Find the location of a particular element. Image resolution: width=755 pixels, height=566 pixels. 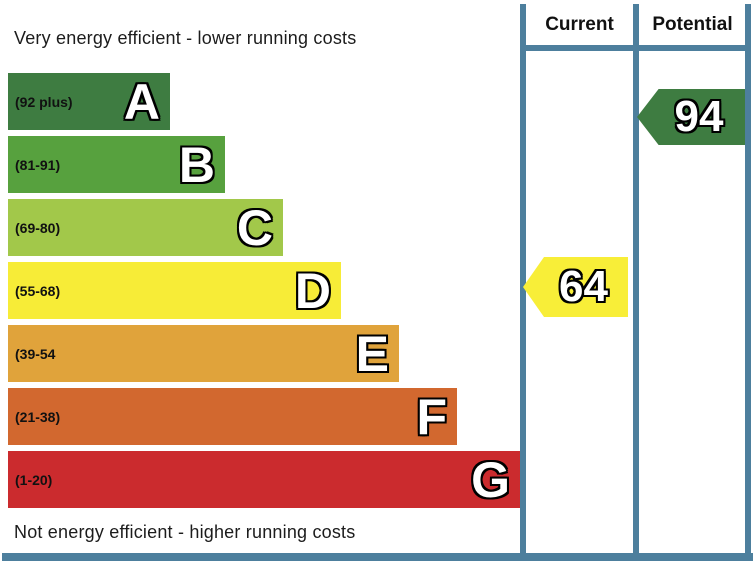

band-e-letter: E is located at coordinates (372, 353).